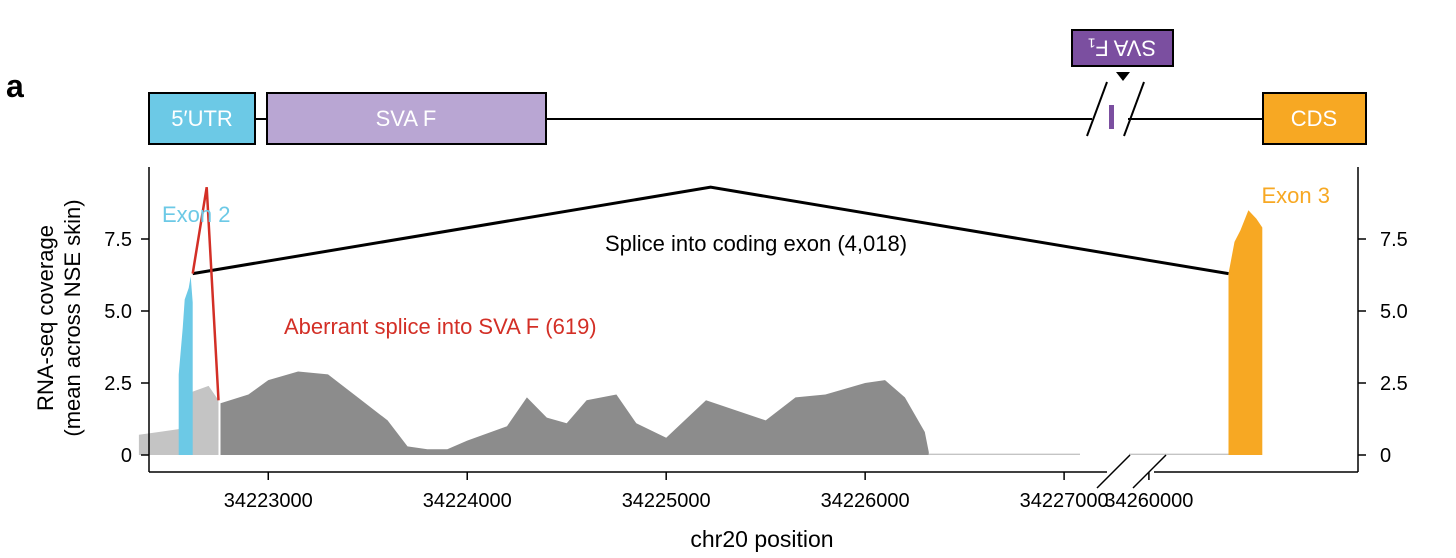 The height and width of the screenshot is (558, 1456). Describe the element at coordinates (196, 214) in the screenshot. I see `exon2-label: Exon 2` at that location.